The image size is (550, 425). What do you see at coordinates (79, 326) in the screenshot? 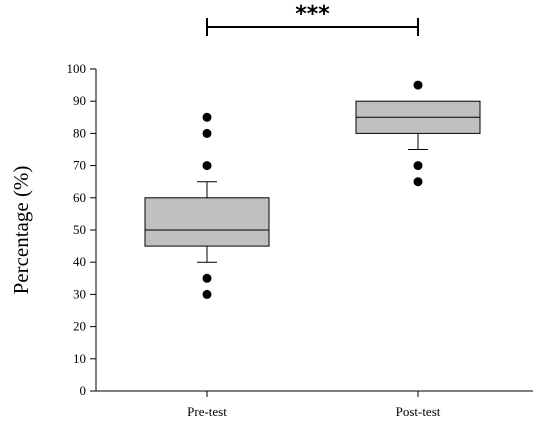
I see `y-tick-label-20: 20` at bounding box center [79, 326].